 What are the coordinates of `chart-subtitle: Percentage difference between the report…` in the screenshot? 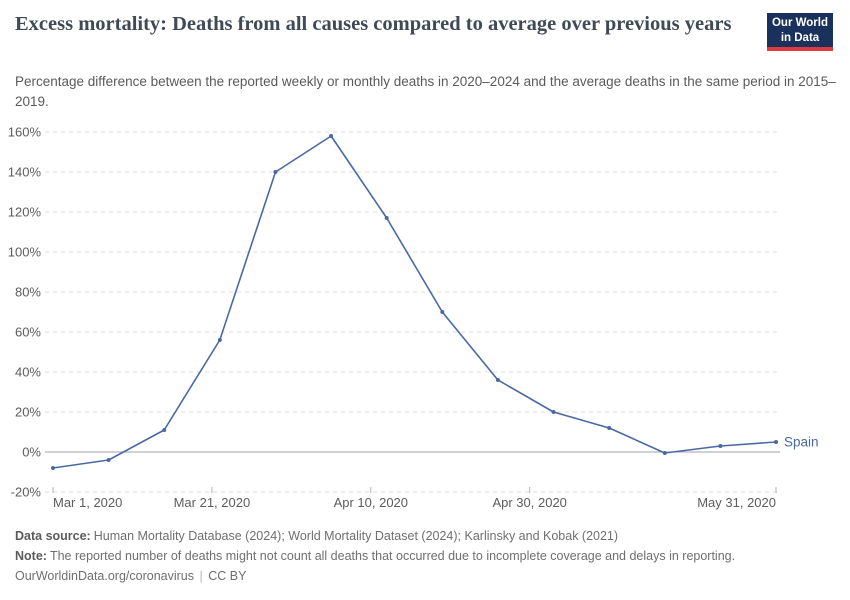 It's located at (425, 92).